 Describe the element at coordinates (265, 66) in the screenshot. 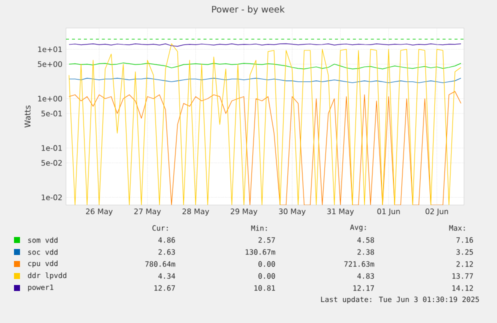

I see `line-series` at that location.